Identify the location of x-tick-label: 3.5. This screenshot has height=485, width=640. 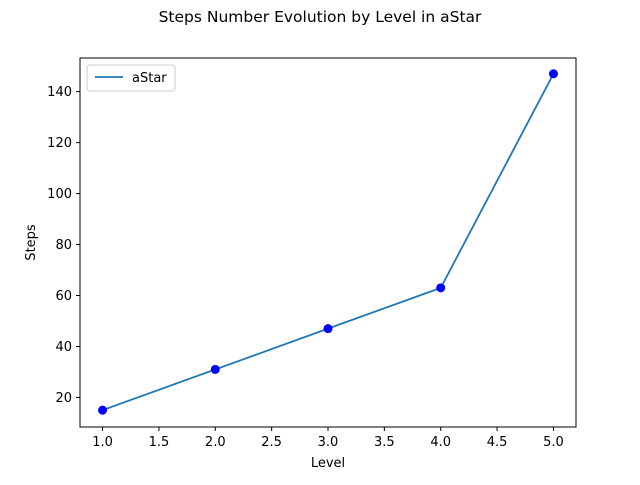
(384, 442).